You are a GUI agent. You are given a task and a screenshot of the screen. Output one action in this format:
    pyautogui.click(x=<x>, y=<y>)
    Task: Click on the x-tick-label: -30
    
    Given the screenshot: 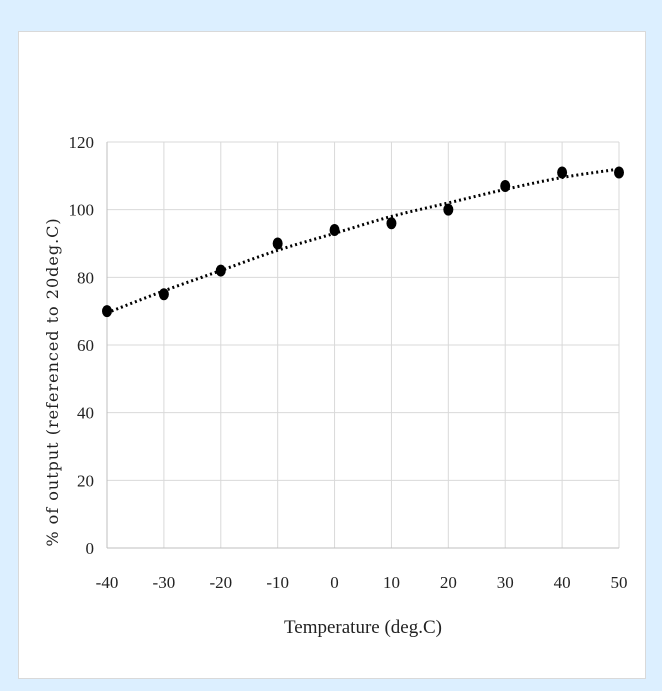 What is the action you would take?
    pyautogui.click(x=164, y=582)
    